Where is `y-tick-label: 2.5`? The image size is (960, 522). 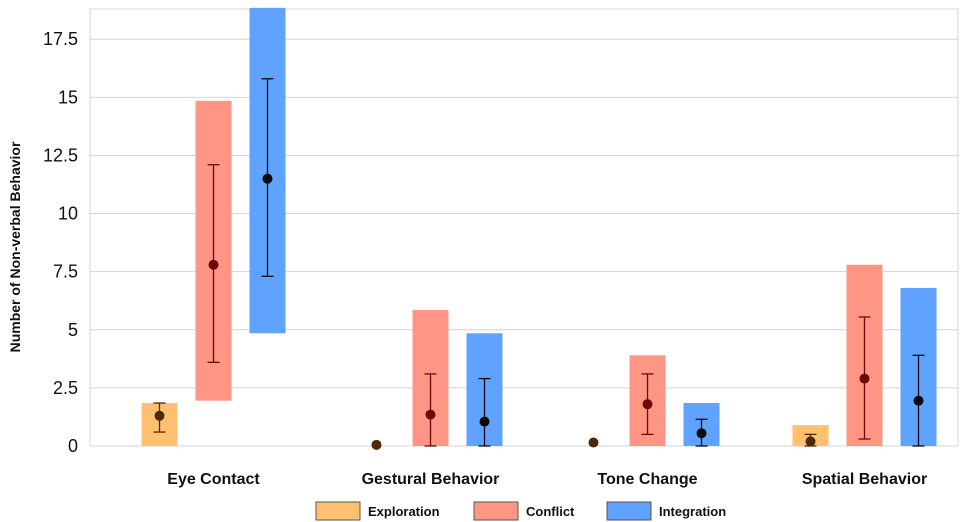
y-tick-label: 2.5 is located at coordinates (65, 388).